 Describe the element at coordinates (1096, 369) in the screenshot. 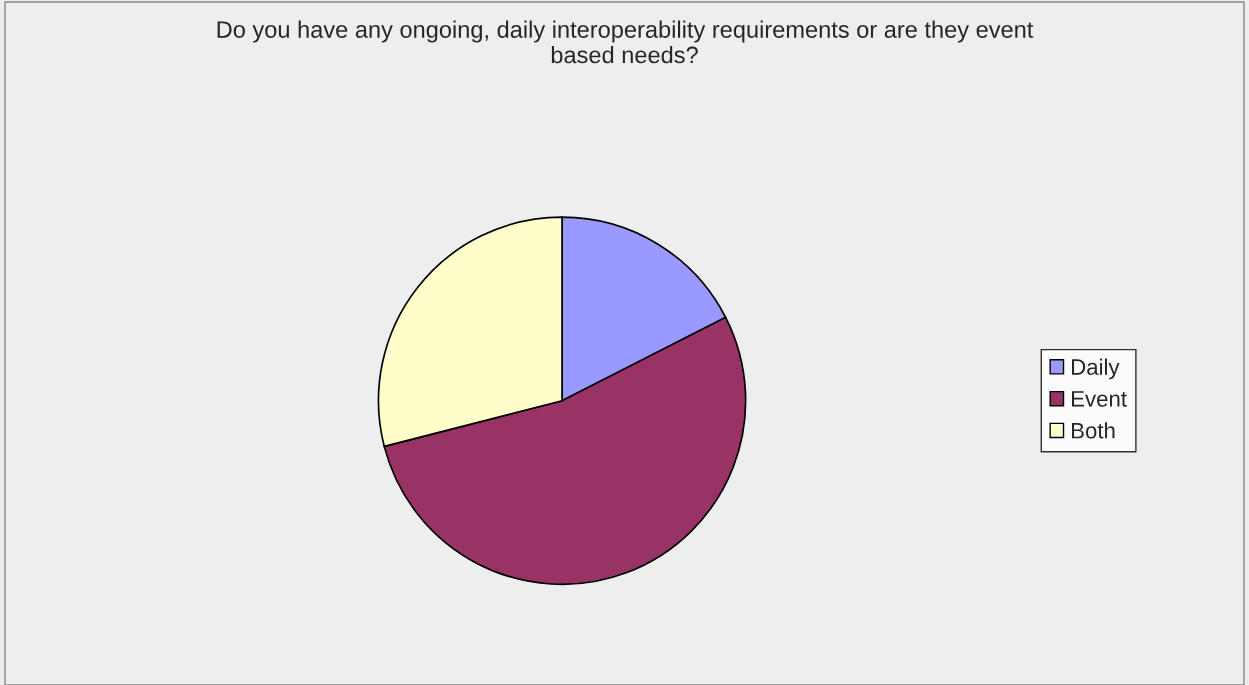

I see `legend-label: Daily` at that location.